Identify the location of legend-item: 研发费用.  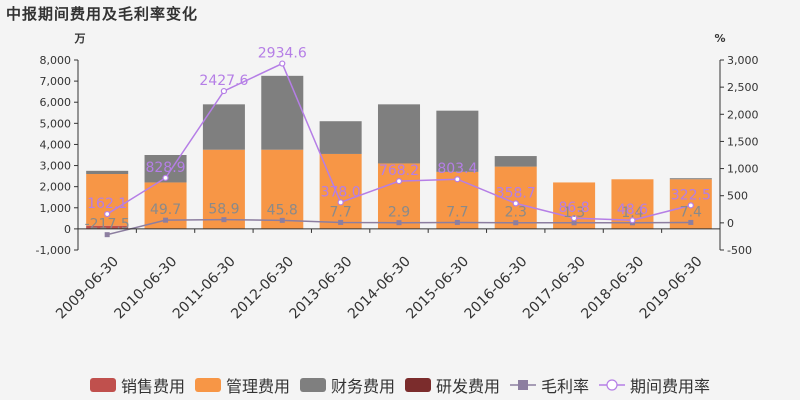
(452, 385).